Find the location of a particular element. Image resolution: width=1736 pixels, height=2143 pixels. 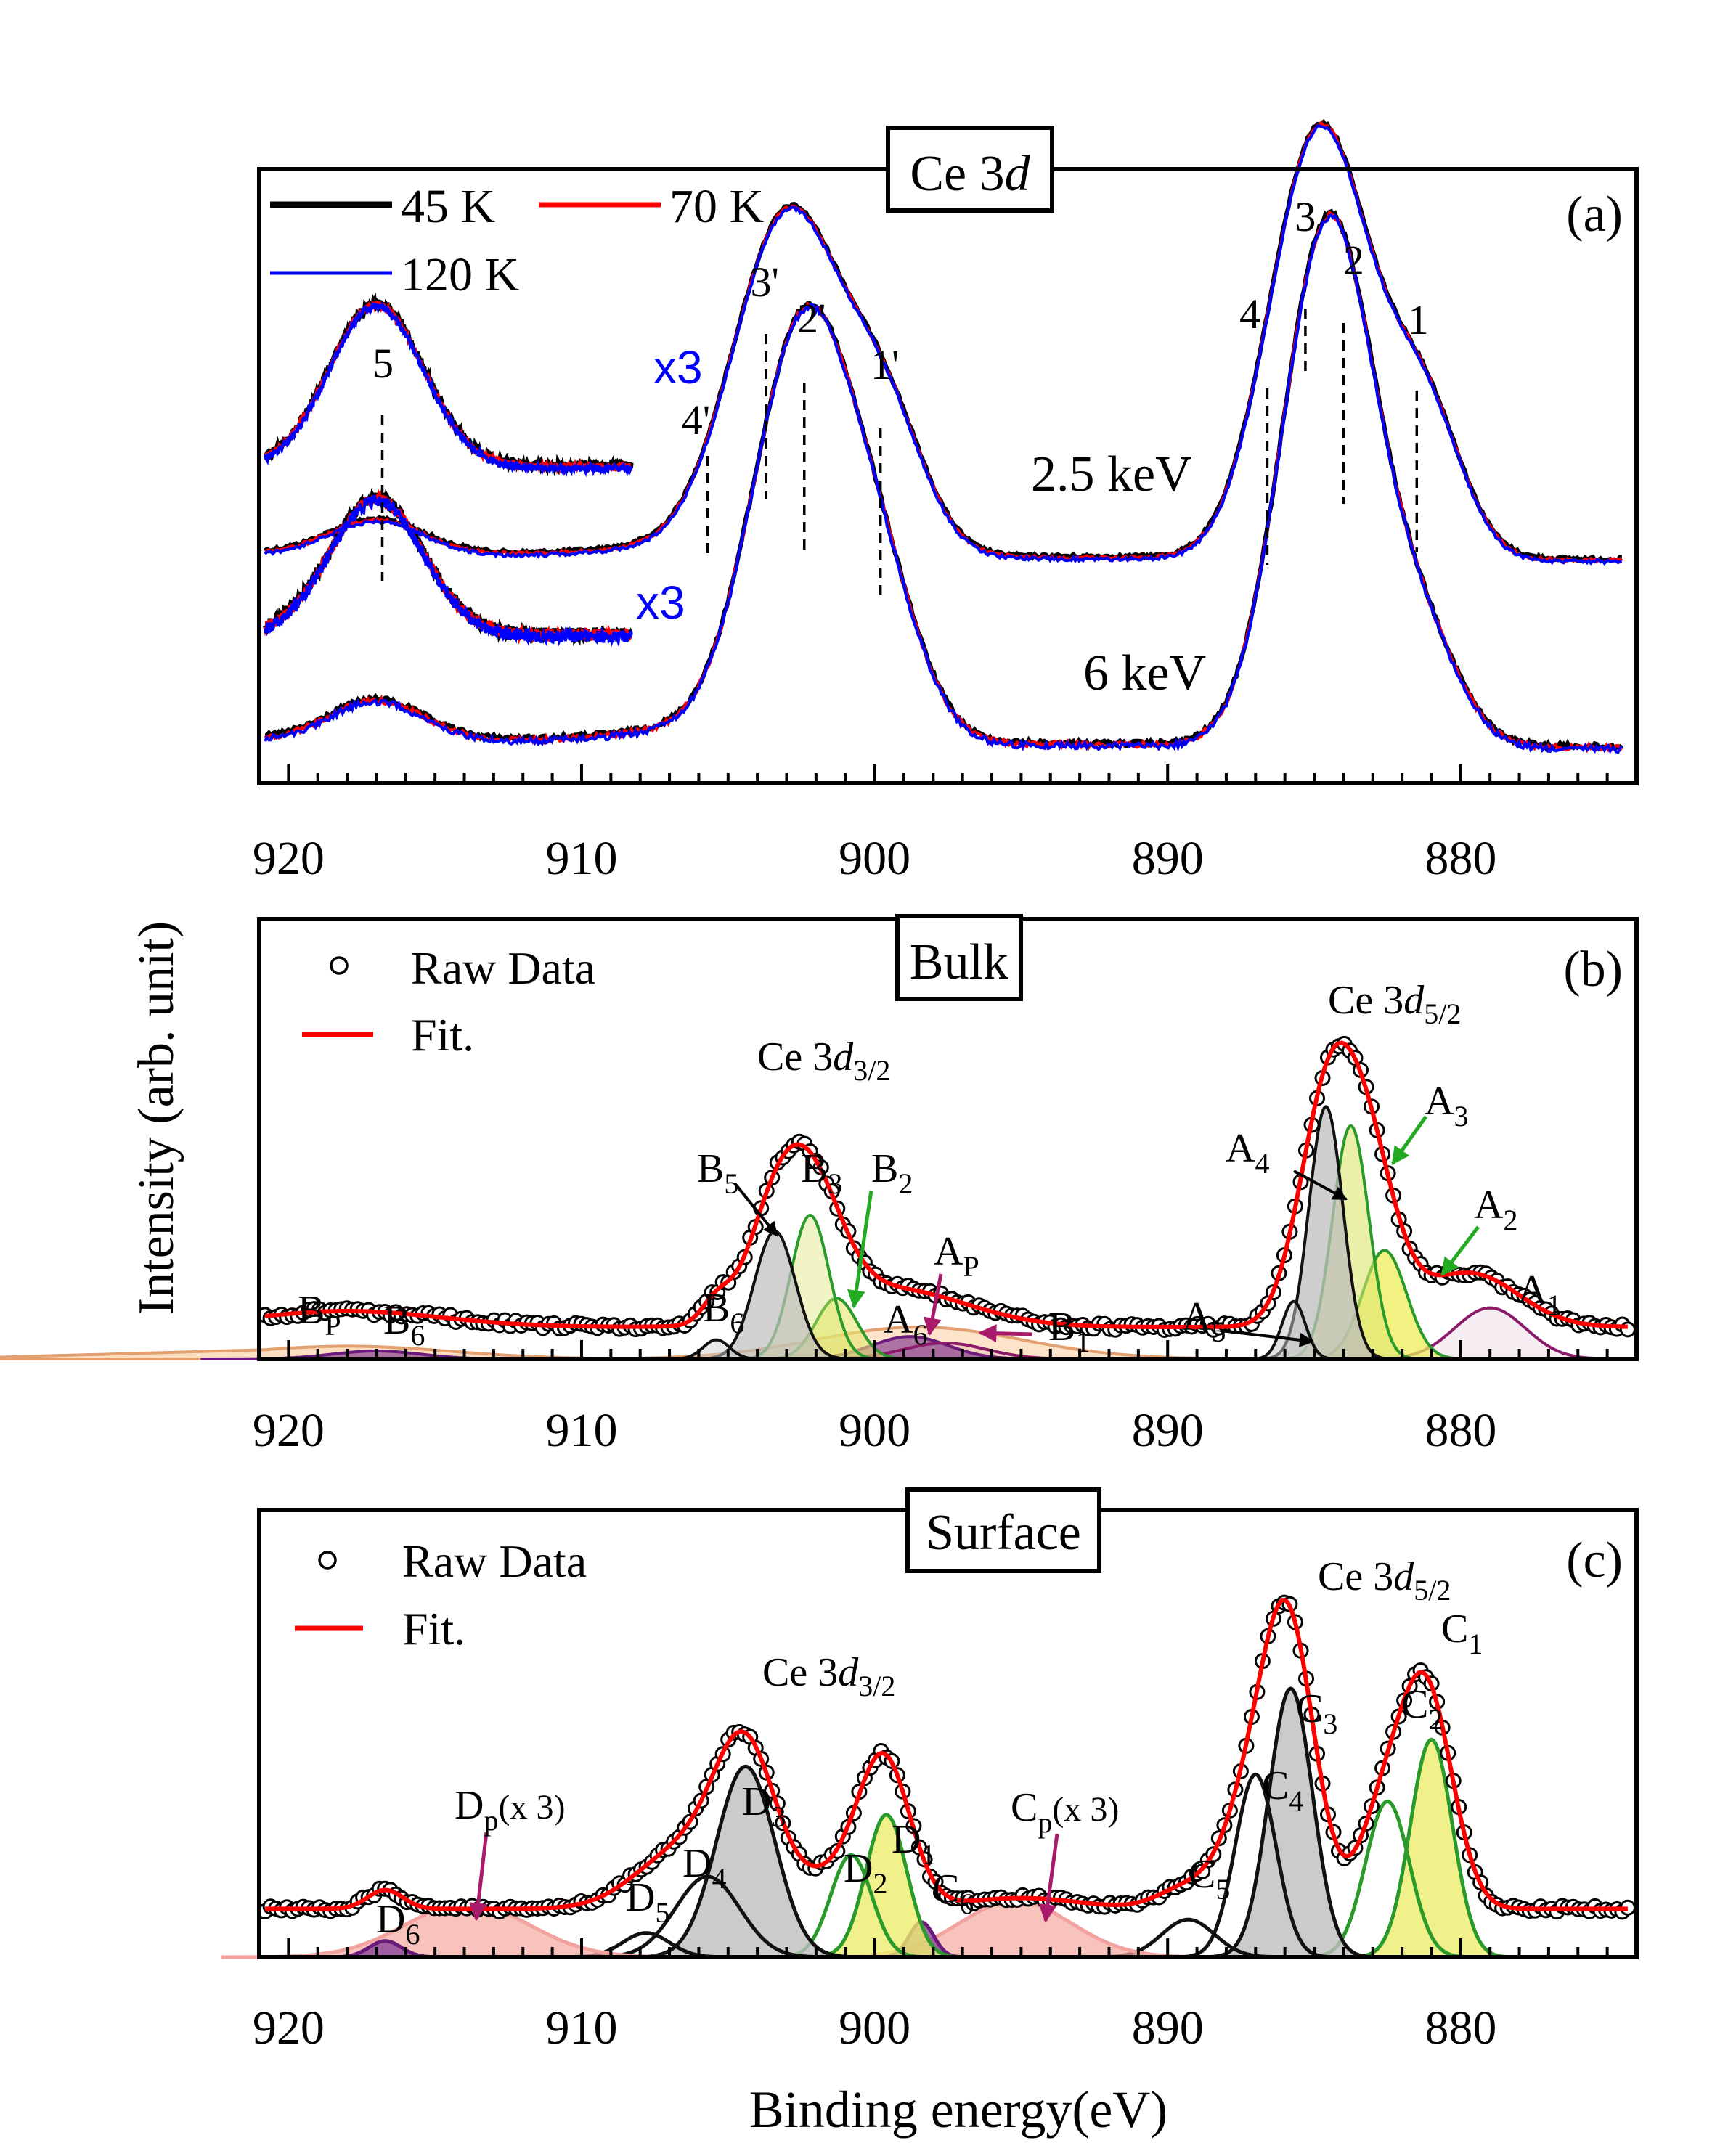

panel-b-title-box: Bulk is located at coordinates (959, 957).